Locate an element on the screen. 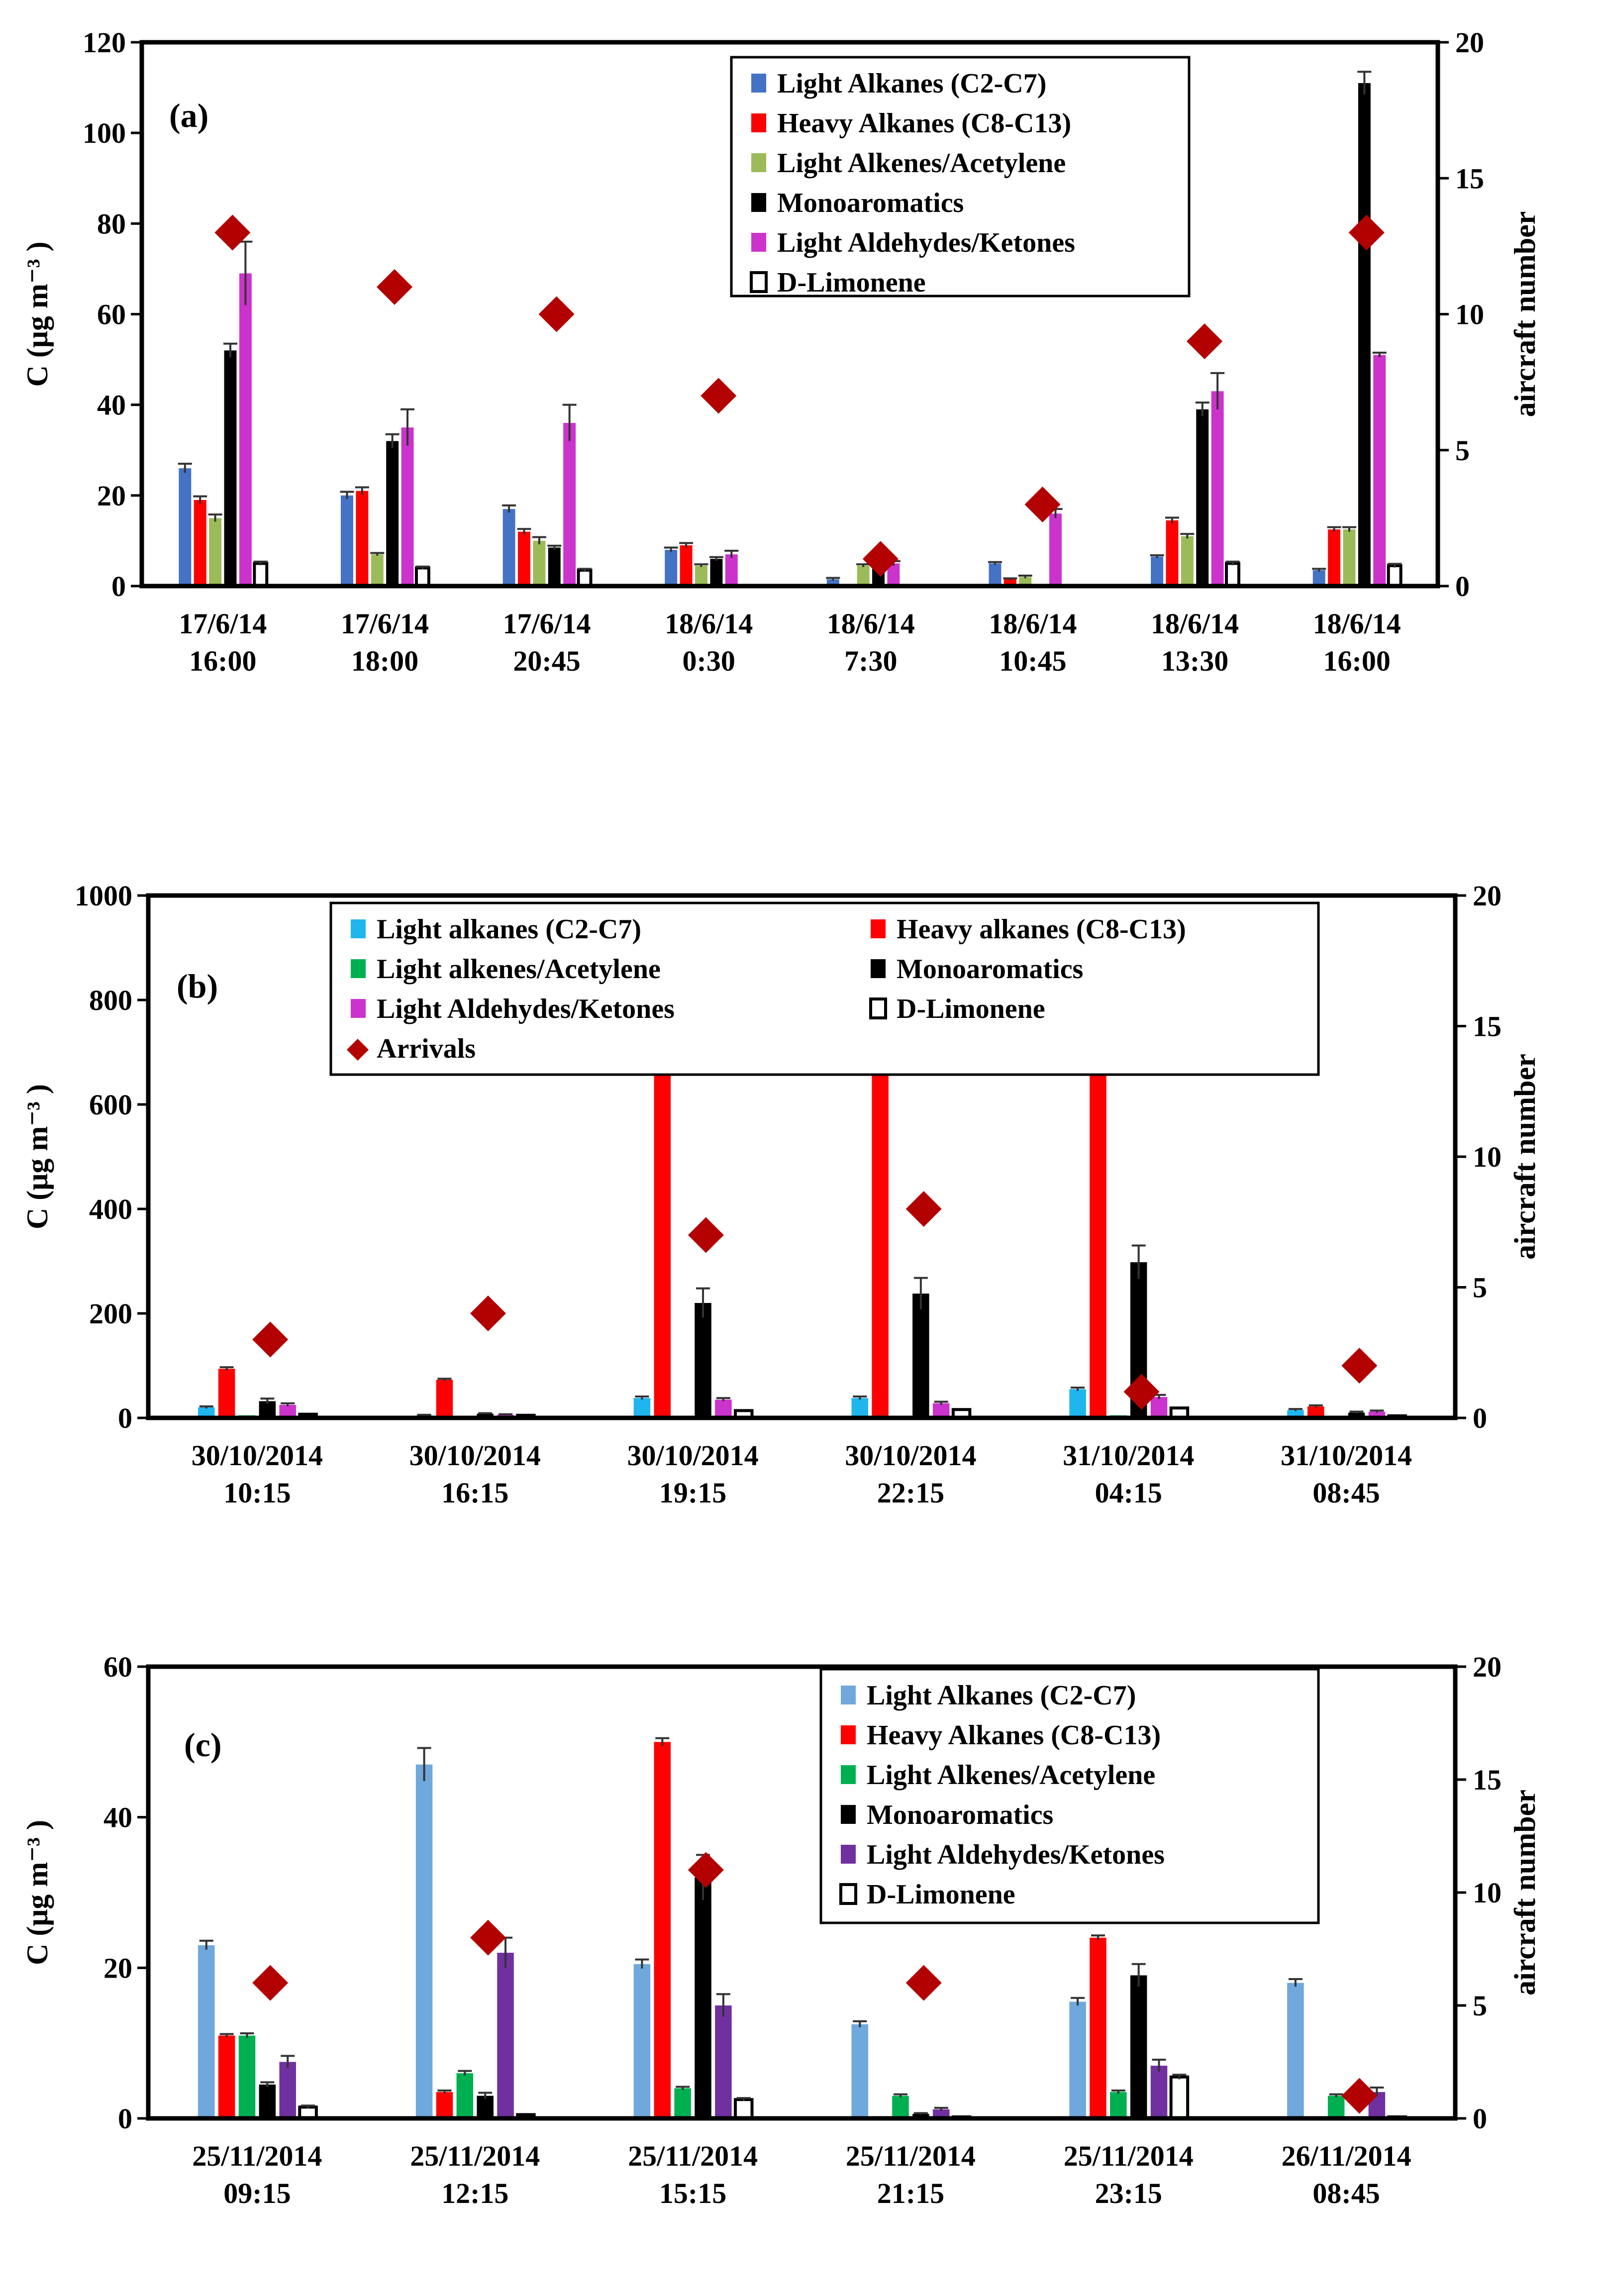 The width and height of the screenshot is (1605, 2296). panel-2-x-tick-label-time: 22:15 is located at coordinates (910, 1493).